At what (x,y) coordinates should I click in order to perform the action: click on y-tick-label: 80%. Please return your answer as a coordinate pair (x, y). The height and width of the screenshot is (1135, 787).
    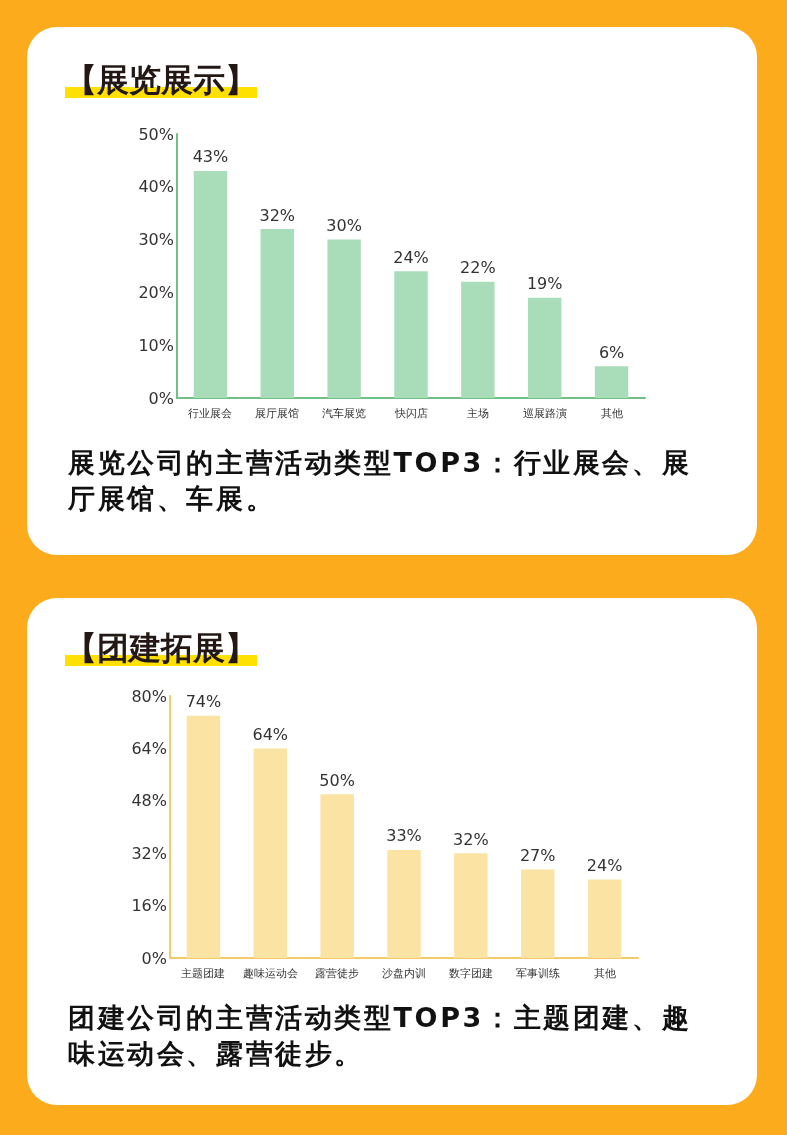
    Looking at the image, I should click on (149, 696).